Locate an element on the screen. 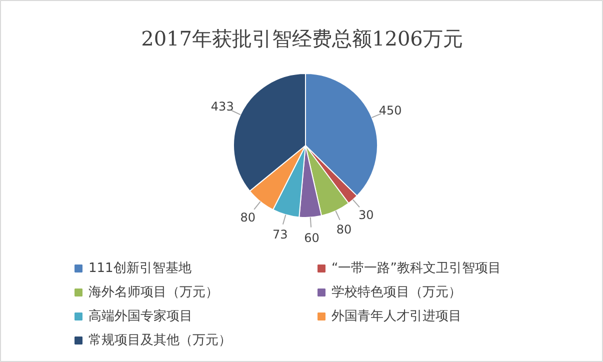  legend-label: 高端外国专家项目 is located at coordinates (140, 316).